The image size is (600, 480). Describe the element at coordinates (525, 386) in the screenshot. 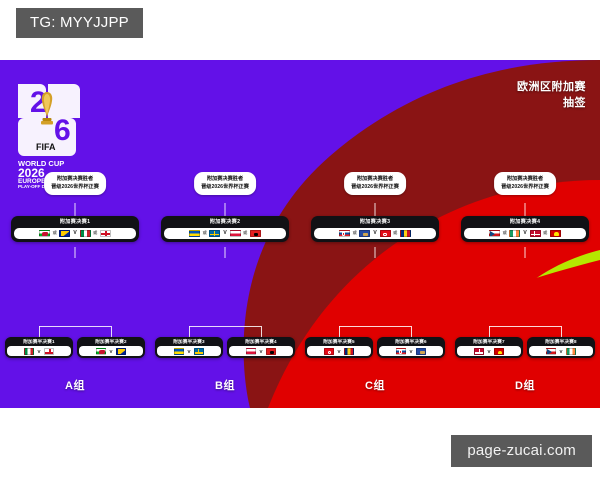

I see `group-label-d: D组` at that location.